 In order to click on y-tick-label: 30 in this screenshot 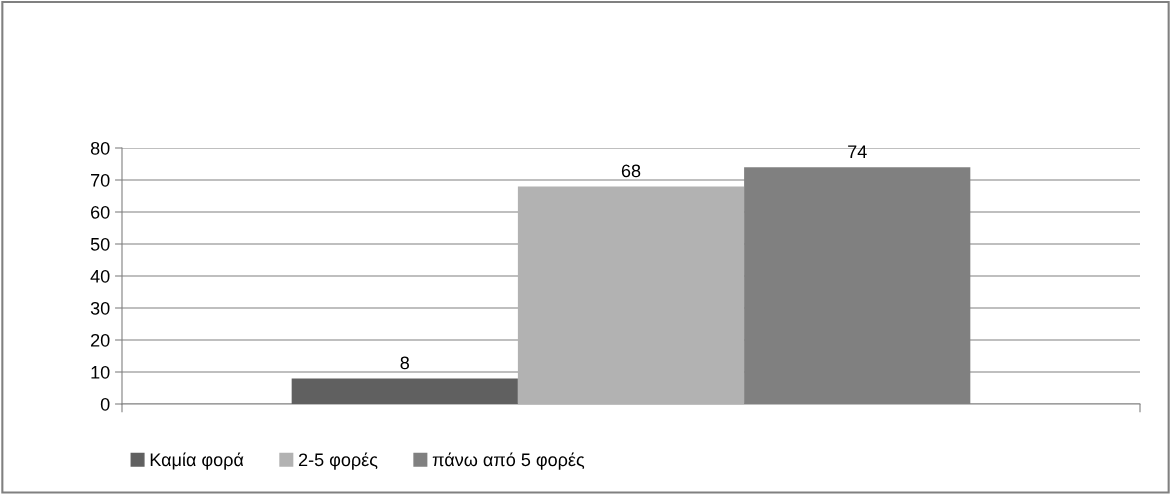, I will do `click(100, 308)`.